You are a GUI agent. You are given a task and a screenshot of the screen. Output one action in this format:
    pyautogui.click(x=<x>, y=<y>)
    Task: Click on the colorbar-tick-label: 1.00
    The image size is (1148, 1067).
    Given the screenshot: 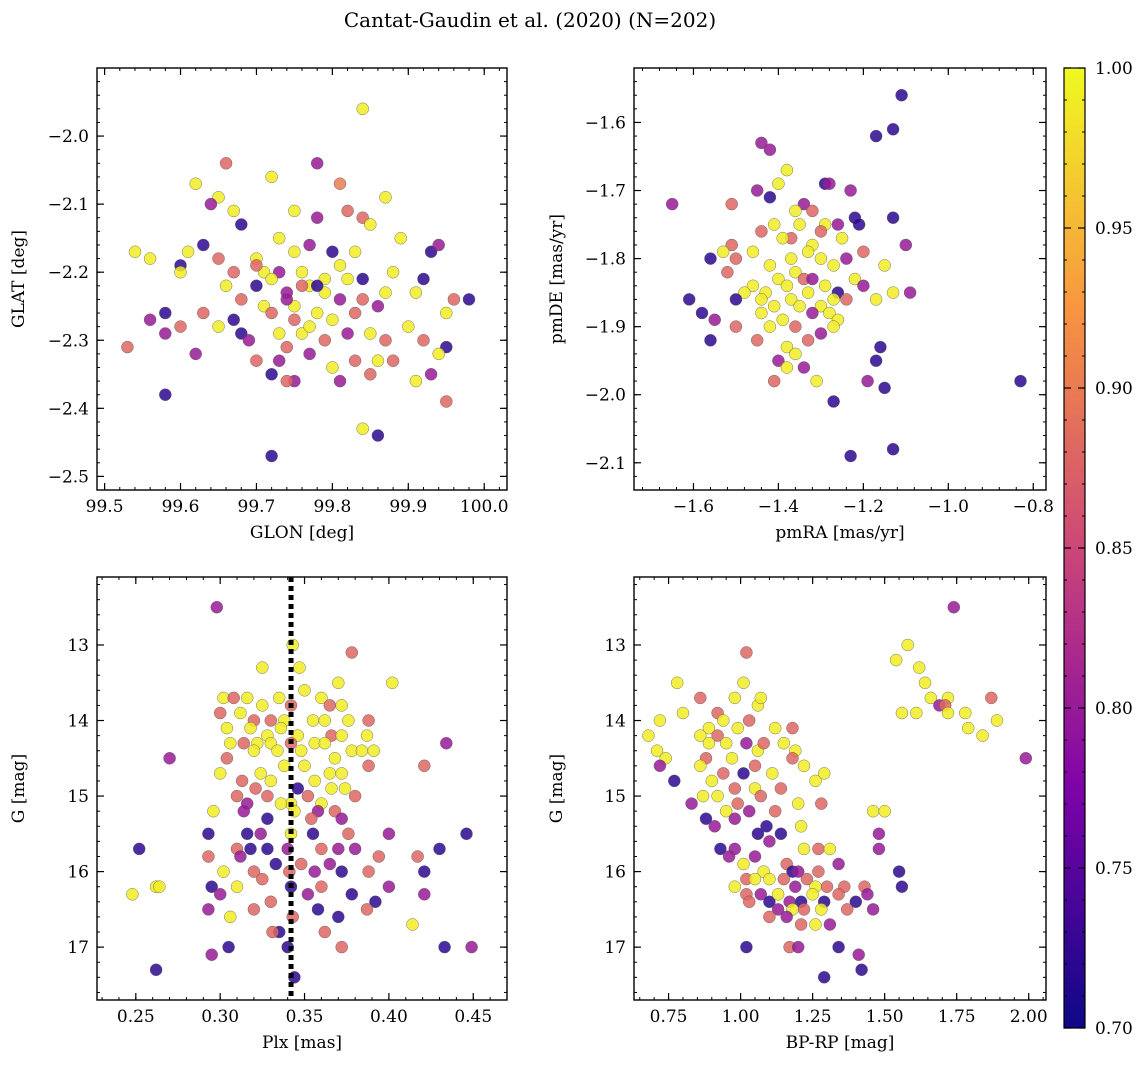 What is the action you would take?
    pyautogui.click(x=1114, y=69)
    